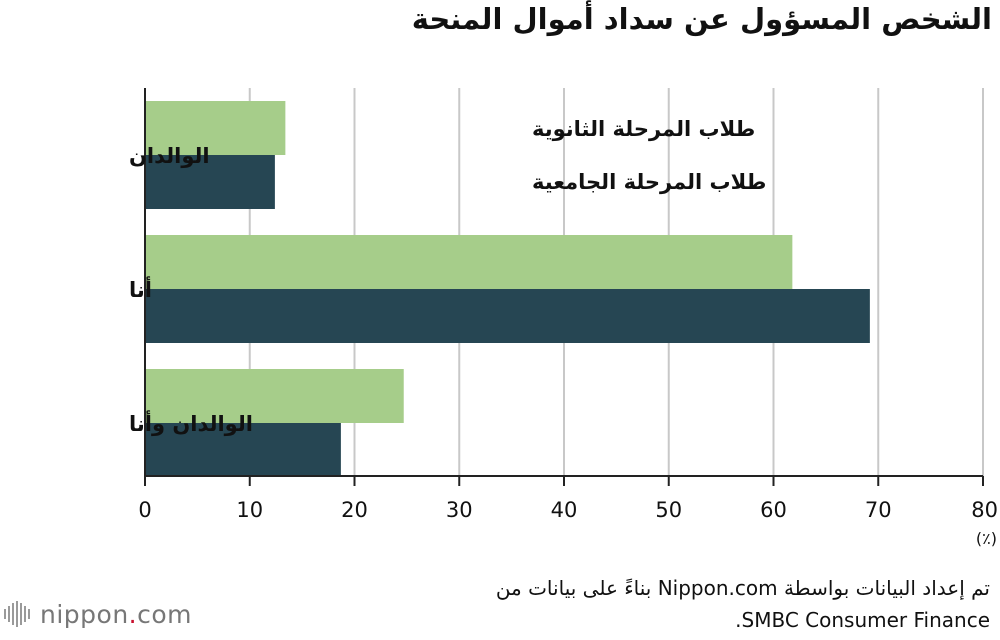  I want to click on bar-s0-c1, so click(469, 262).